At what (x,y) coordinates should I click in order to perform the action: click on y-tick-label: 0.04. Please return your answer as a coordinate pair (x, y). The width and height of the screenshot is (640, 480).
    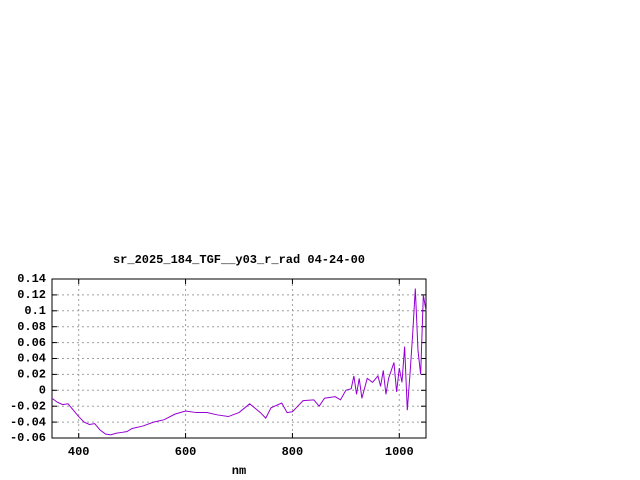
    Looking at the image, I should click on (31, 359).